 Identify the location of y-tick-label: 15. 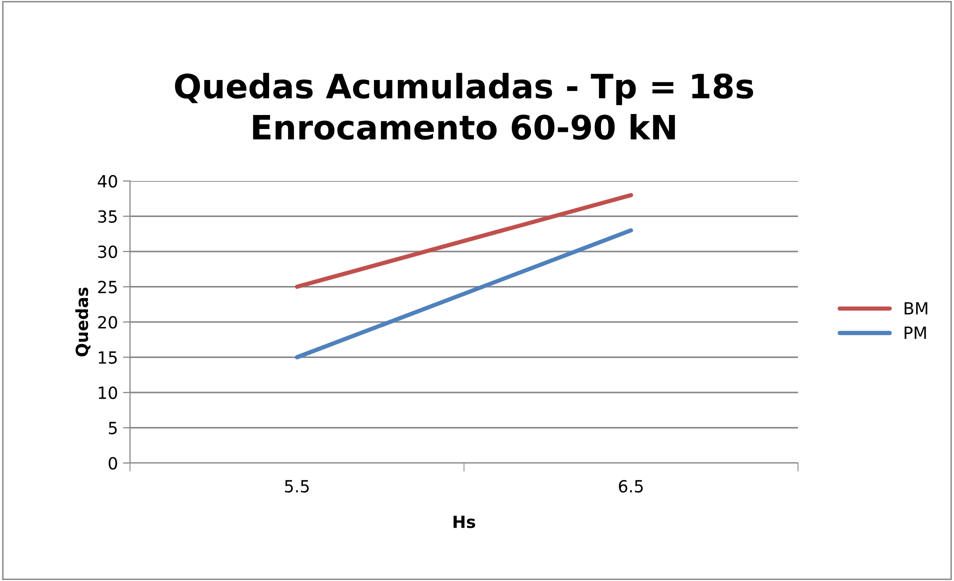
(107, 357).